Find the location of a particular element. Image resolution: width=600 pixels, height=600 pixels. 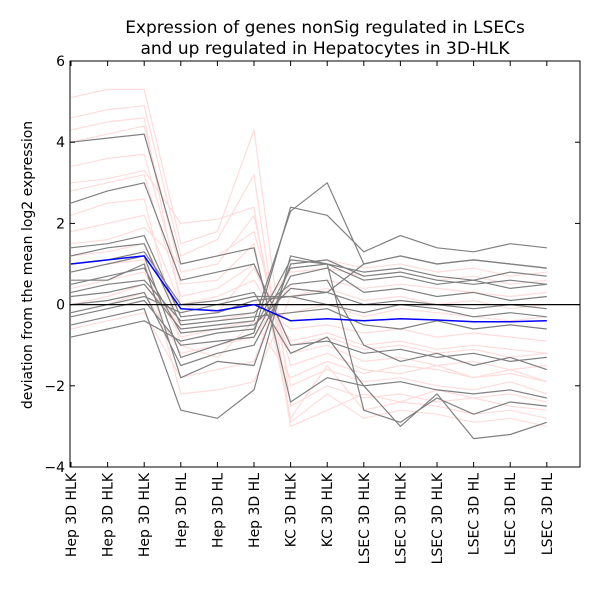

y-tick-label: 6 is located at coordinates (60, 62).